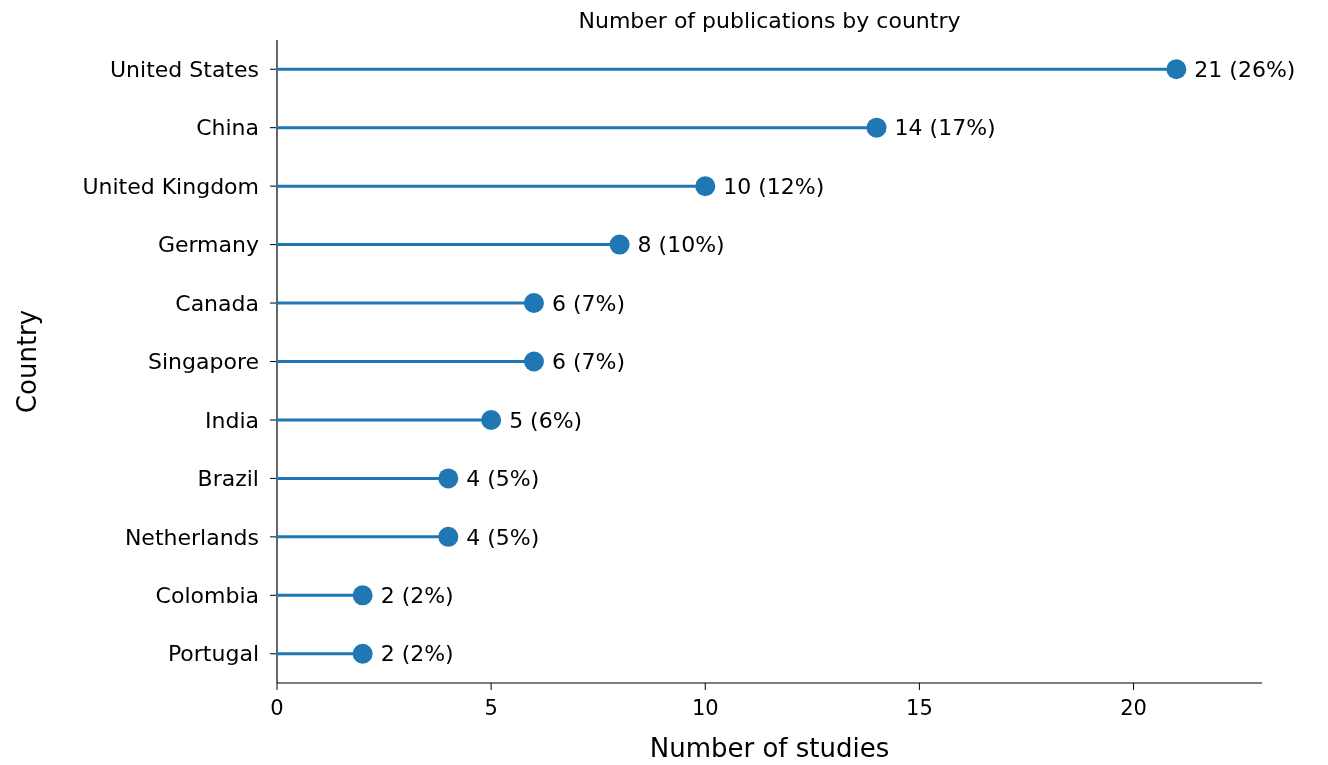 Image resolution: width=1328 pixels, height=765 pixels. I want to click on data-label: 8 (10%), so click(681, 245).